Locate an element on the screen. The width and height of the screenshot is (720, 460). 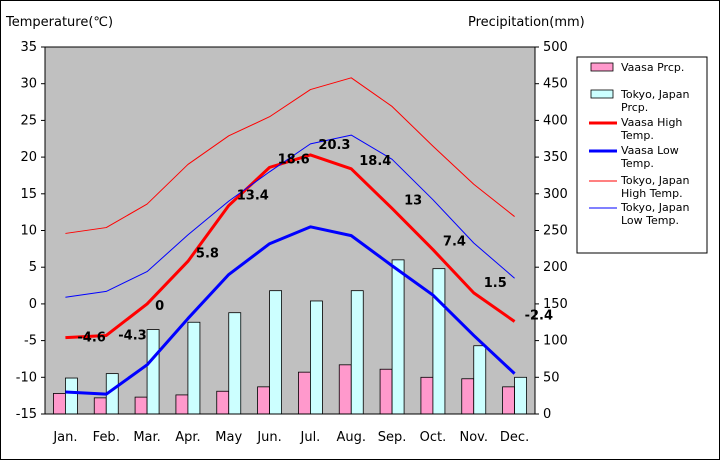
y-right-tick-label: 350 is located at coordinates (555, 157).